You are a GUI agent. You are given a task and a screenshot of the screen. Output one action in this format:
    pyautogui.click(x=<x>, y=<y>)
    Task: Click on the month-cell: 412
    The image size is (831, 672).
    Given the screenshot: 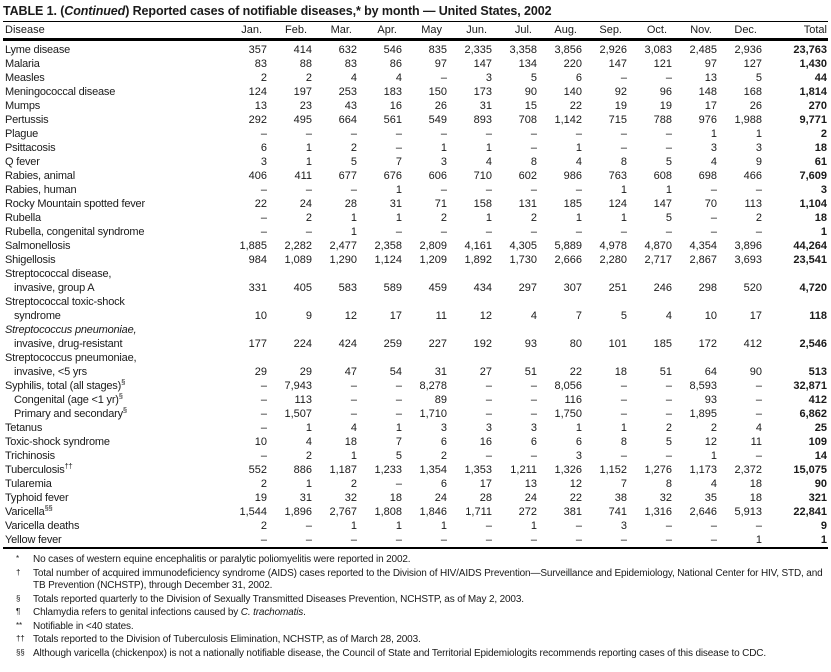 What is the action you would take?
    pyautogui.click(x=752, y=343)
    